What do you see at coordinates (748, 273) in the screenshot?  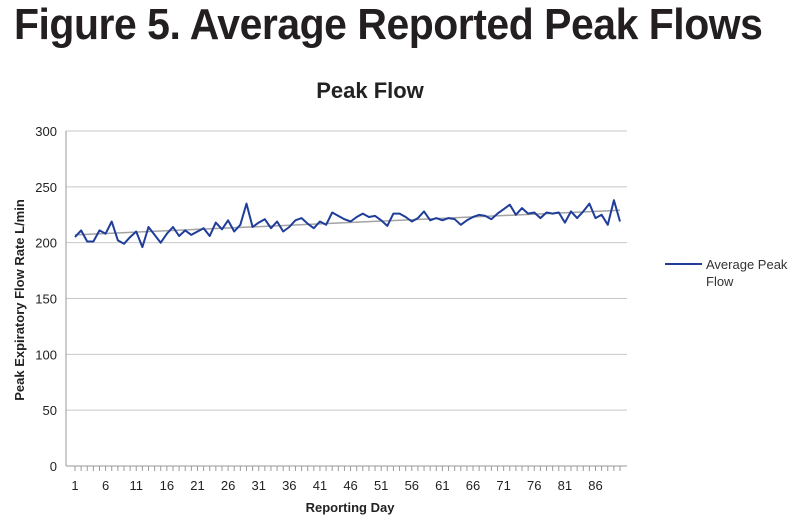 I see `legend-label: Average Peak Flow` at bounding box center [748, 273].